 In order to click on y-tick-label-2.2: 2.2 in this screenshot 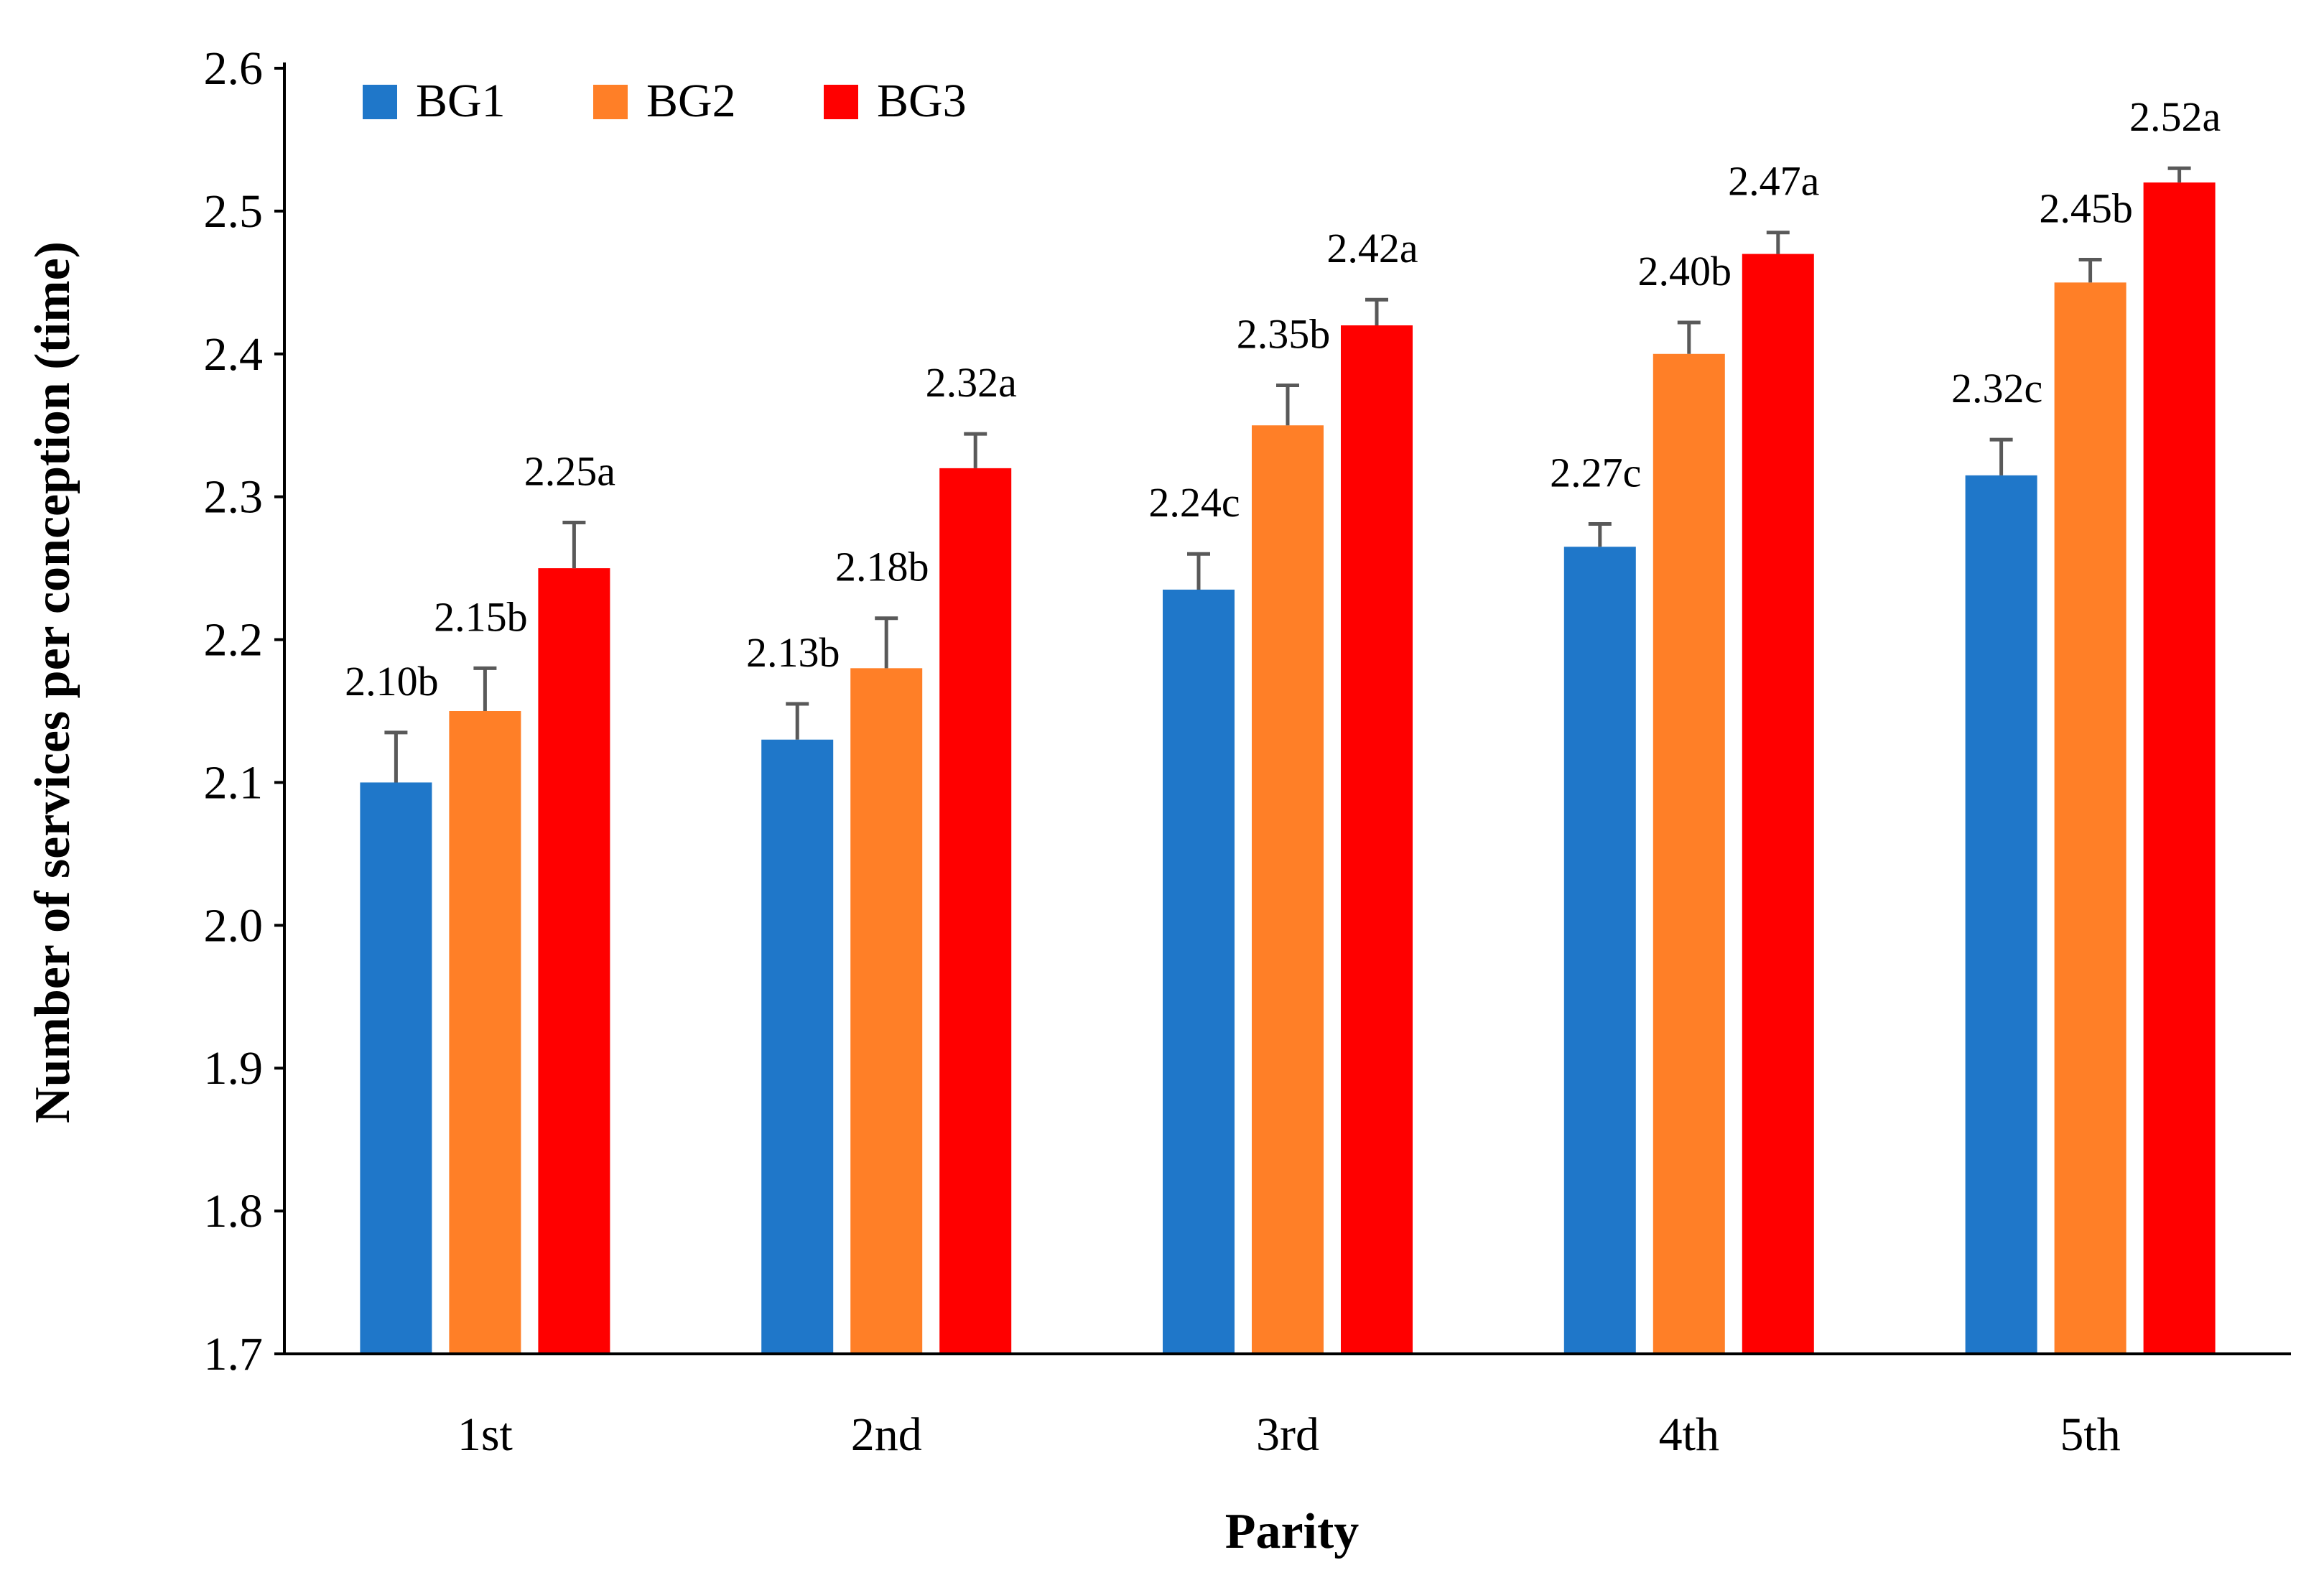, I will do `click(234, 640)`.